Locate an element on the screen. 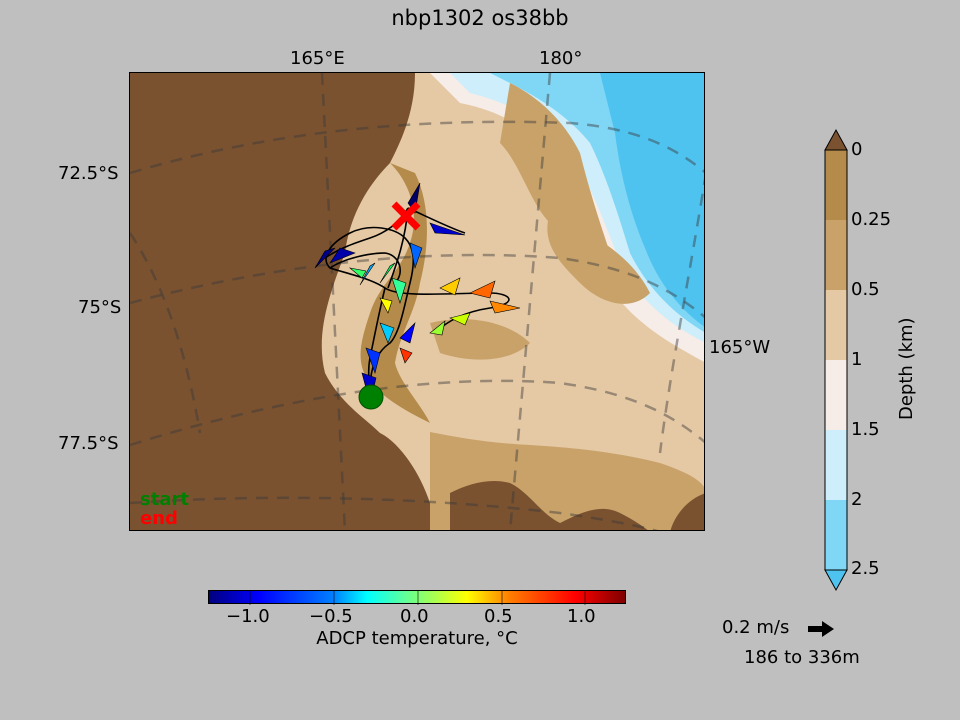 The height and width of the screenshot is (720, 960). temperature-colorbar-ticks is located at coordinates (417, 598).